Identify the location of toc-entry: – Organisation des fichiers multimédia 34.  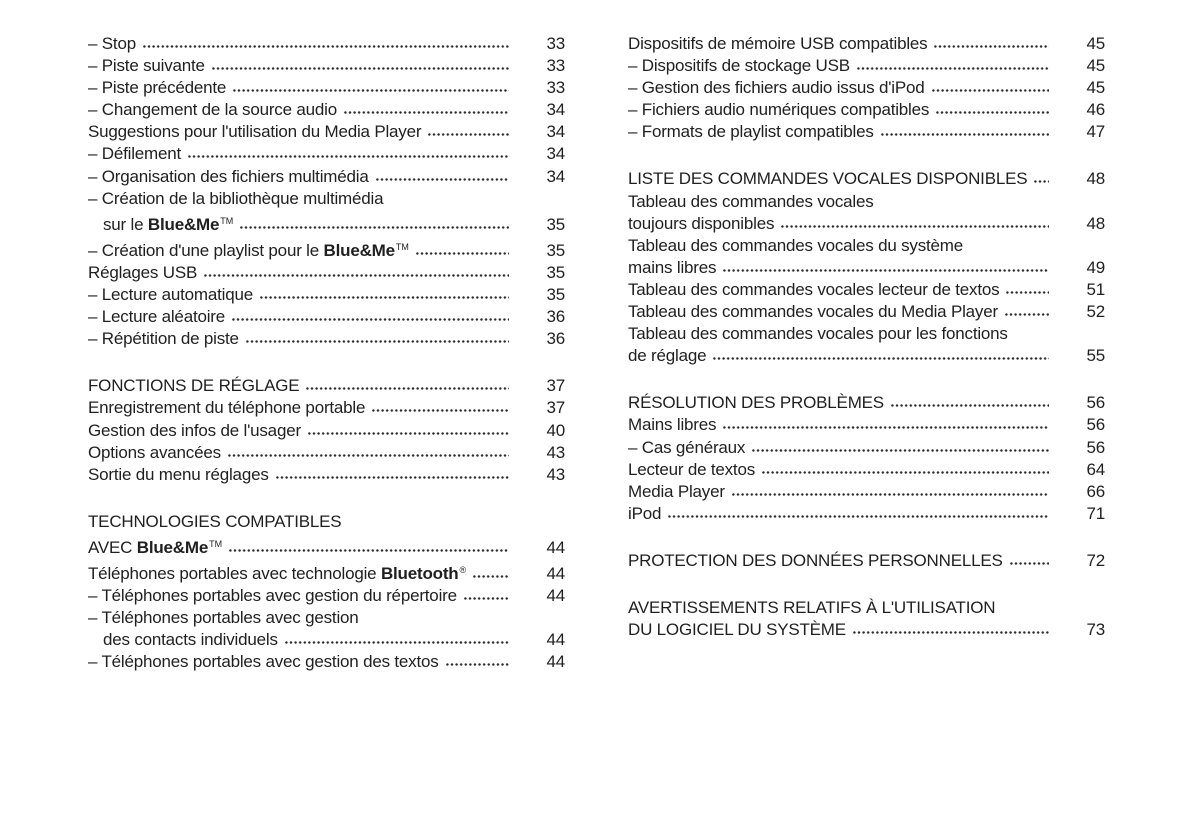
(326, 177).